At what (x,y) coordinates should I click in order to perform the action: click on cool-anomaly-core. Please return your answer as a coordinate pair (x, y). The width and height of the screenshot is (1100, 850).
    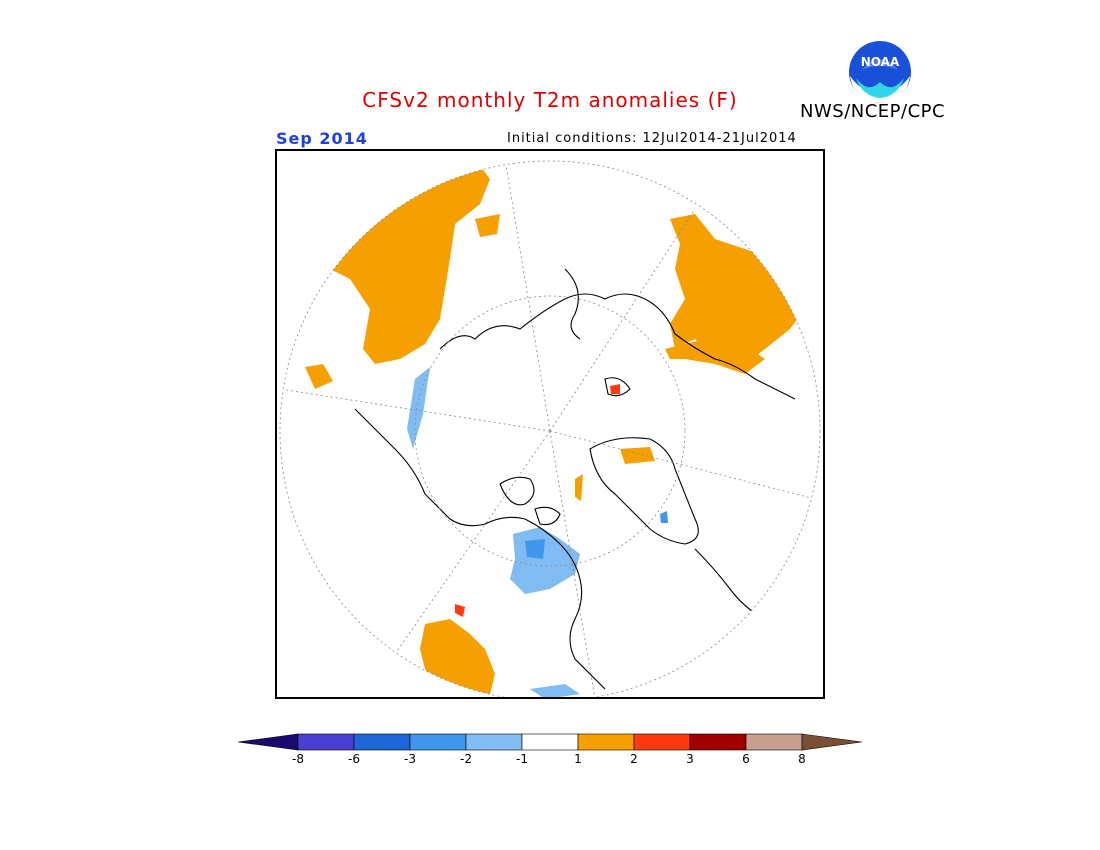
    Looking at the image, I should click on (535, 549).